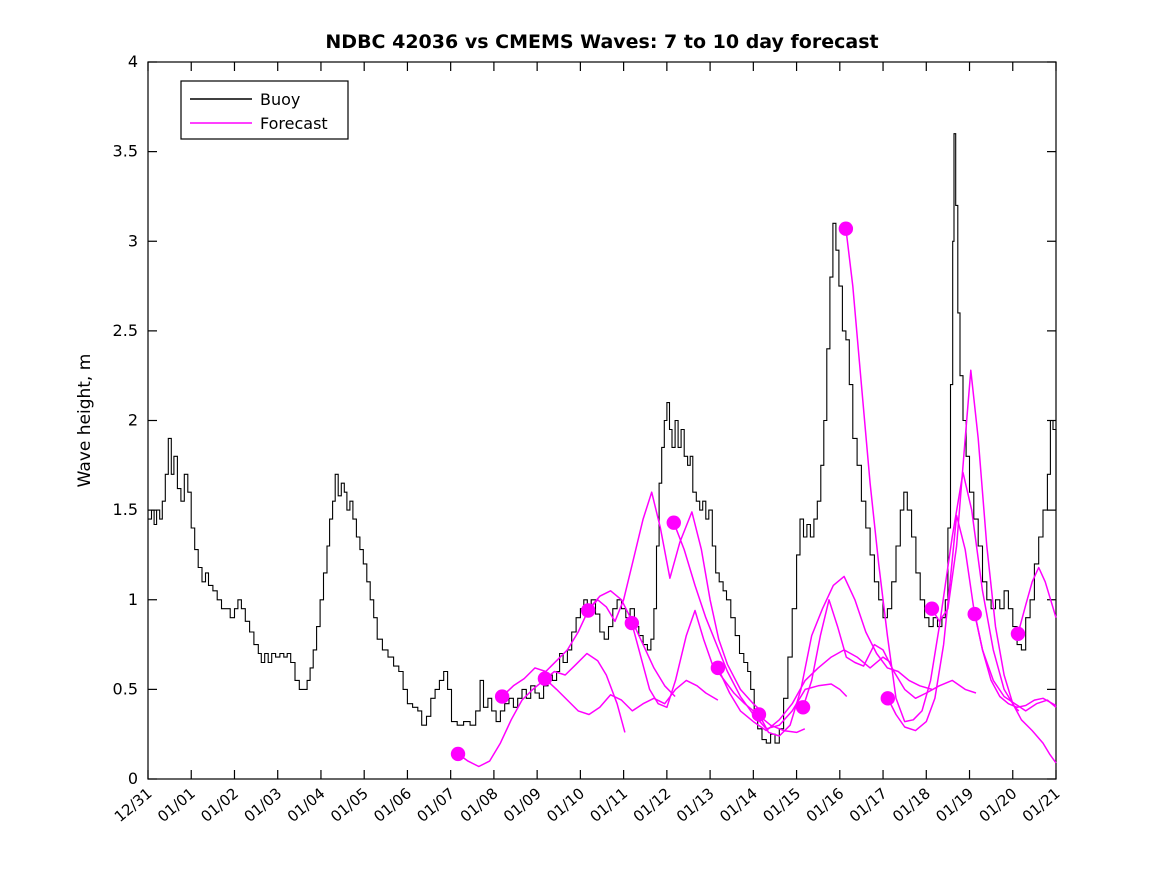  I want to click on legend: Buoy Forecast, so click(264, 110).